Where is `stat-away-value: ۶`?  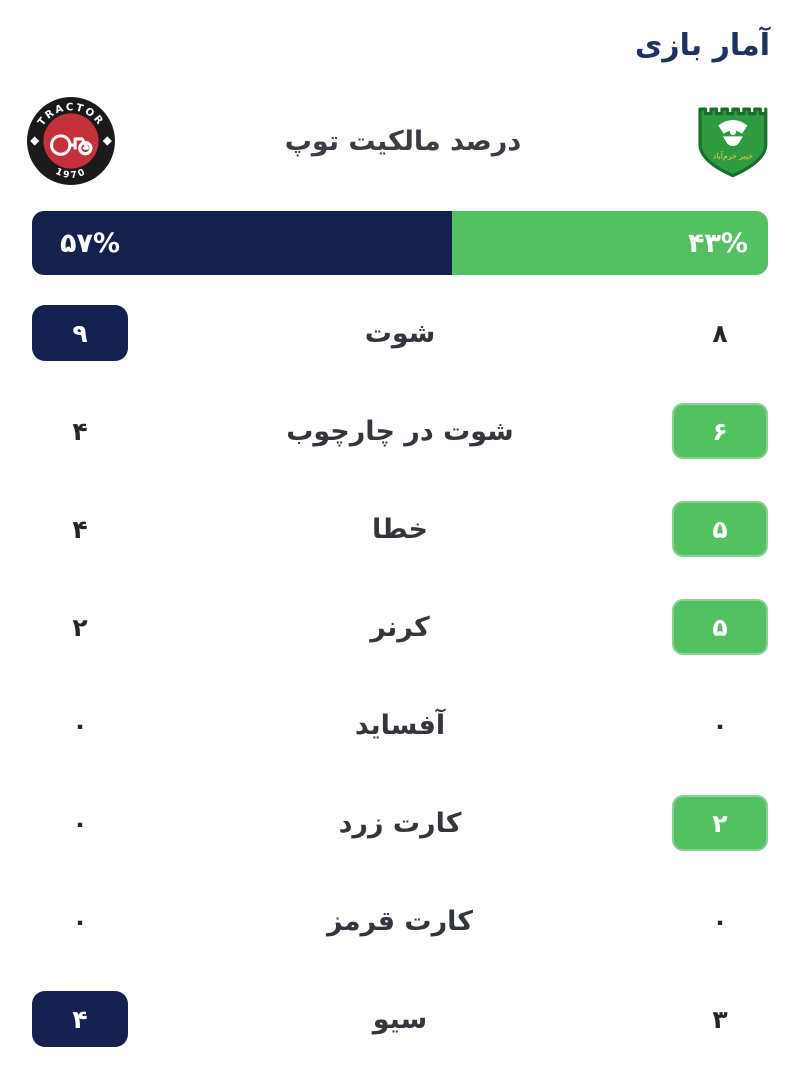
stat-away-value: ۶ is located at coordinates (720, 431).